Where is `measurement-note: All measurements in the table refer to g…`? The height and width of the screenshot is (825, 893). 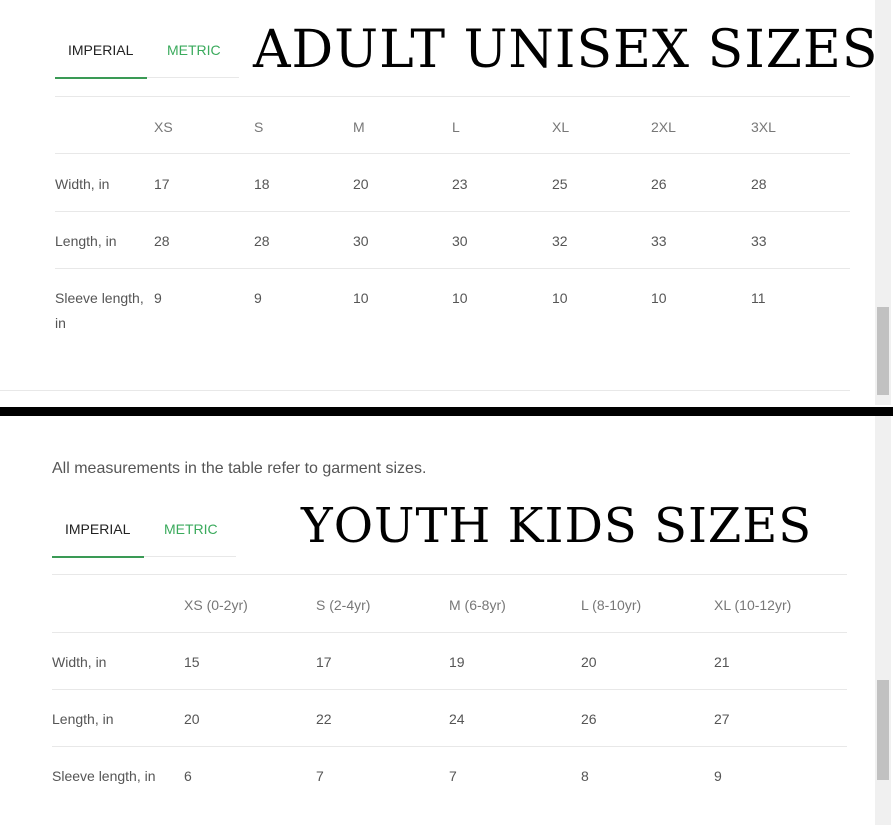
measurement-note: All measurements in the table refer to g… is located at coordinates (239, 468).